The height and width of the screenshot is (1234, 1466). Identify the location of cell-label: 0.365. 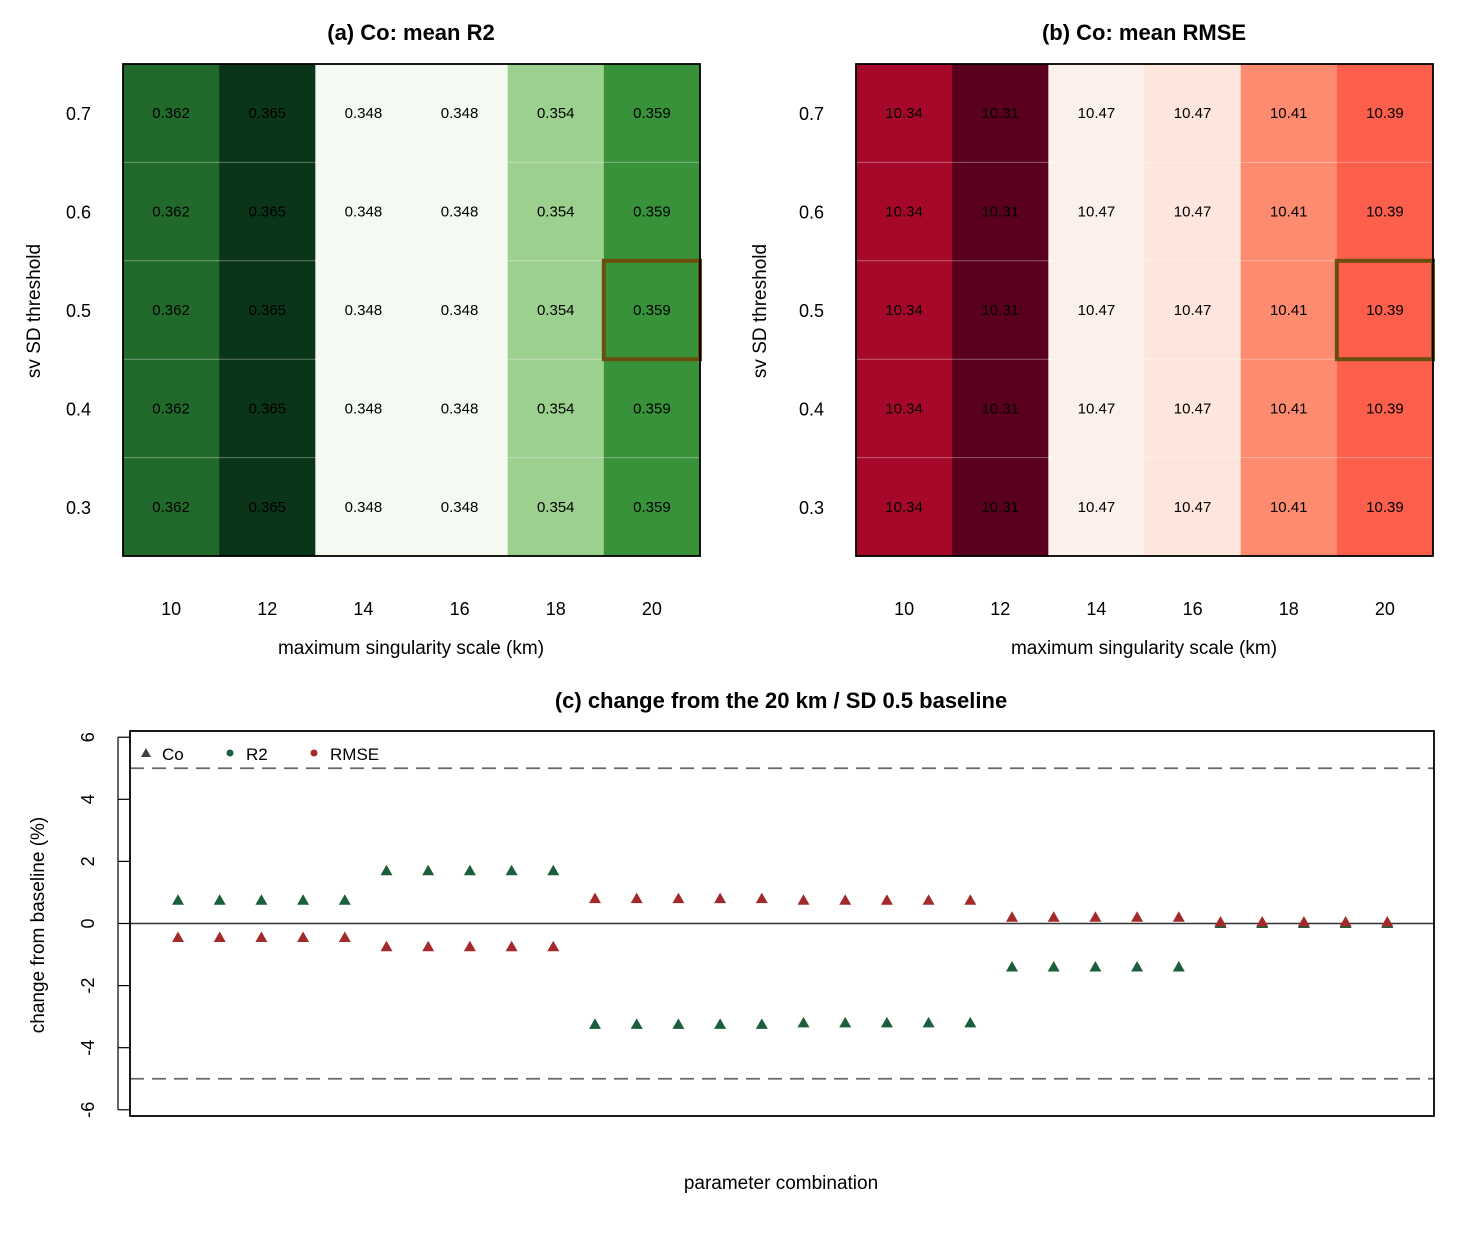
(267, 310).